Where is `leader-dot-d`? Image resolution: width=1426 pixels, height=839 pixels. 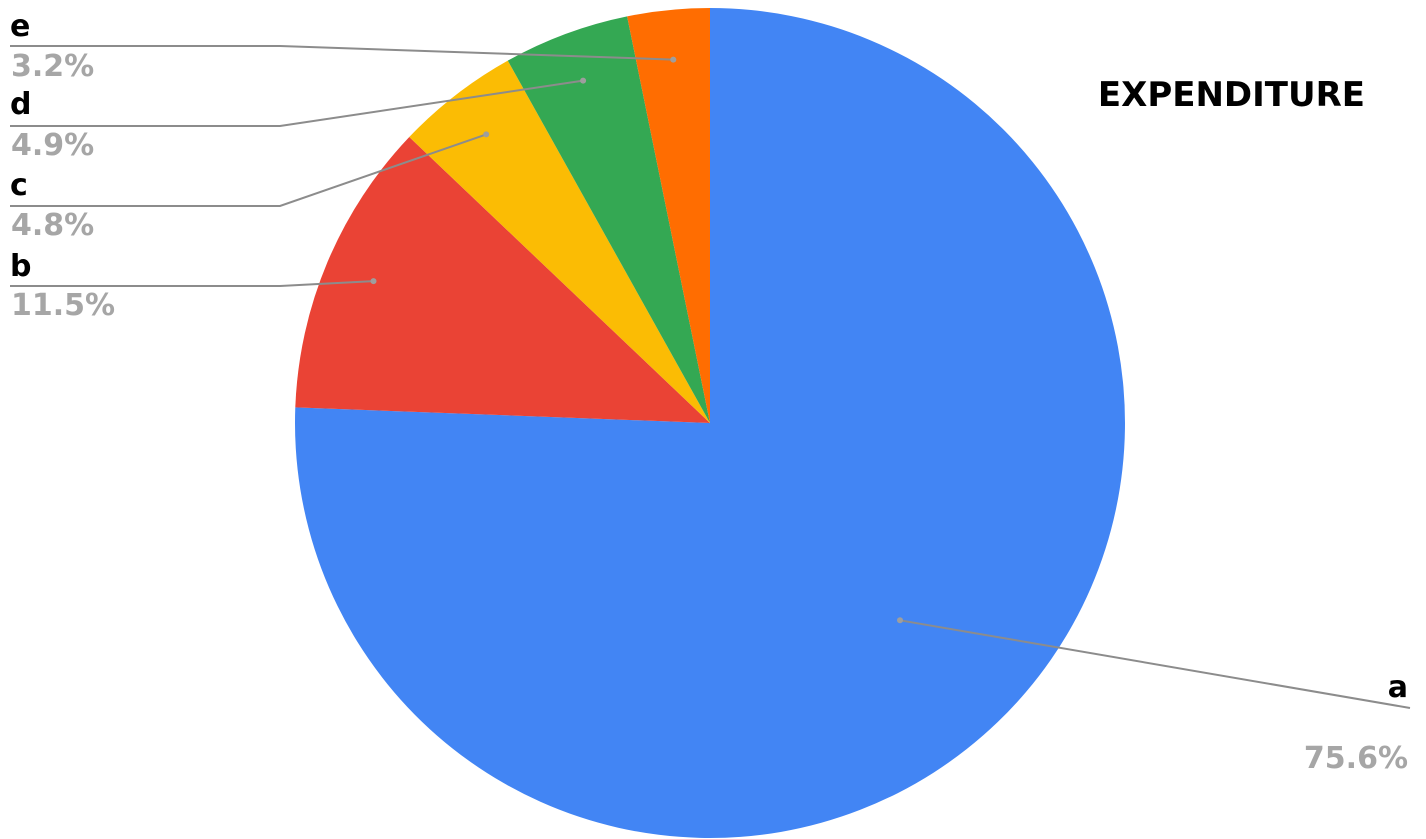
leader-dot-d is located at coordinates (583, 80).